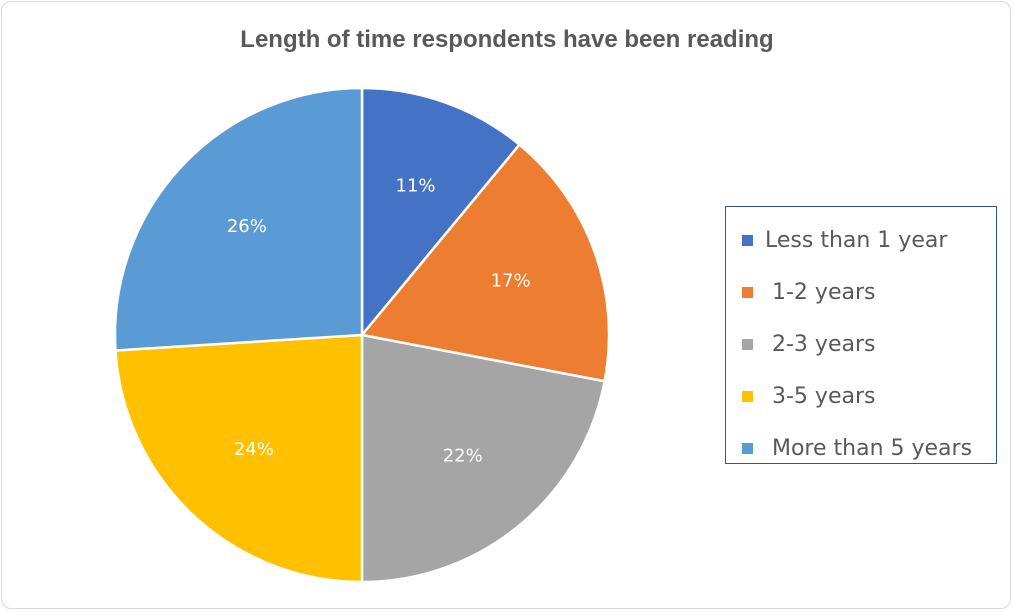  I want to click on data-label: 22%, so click(463, 456).